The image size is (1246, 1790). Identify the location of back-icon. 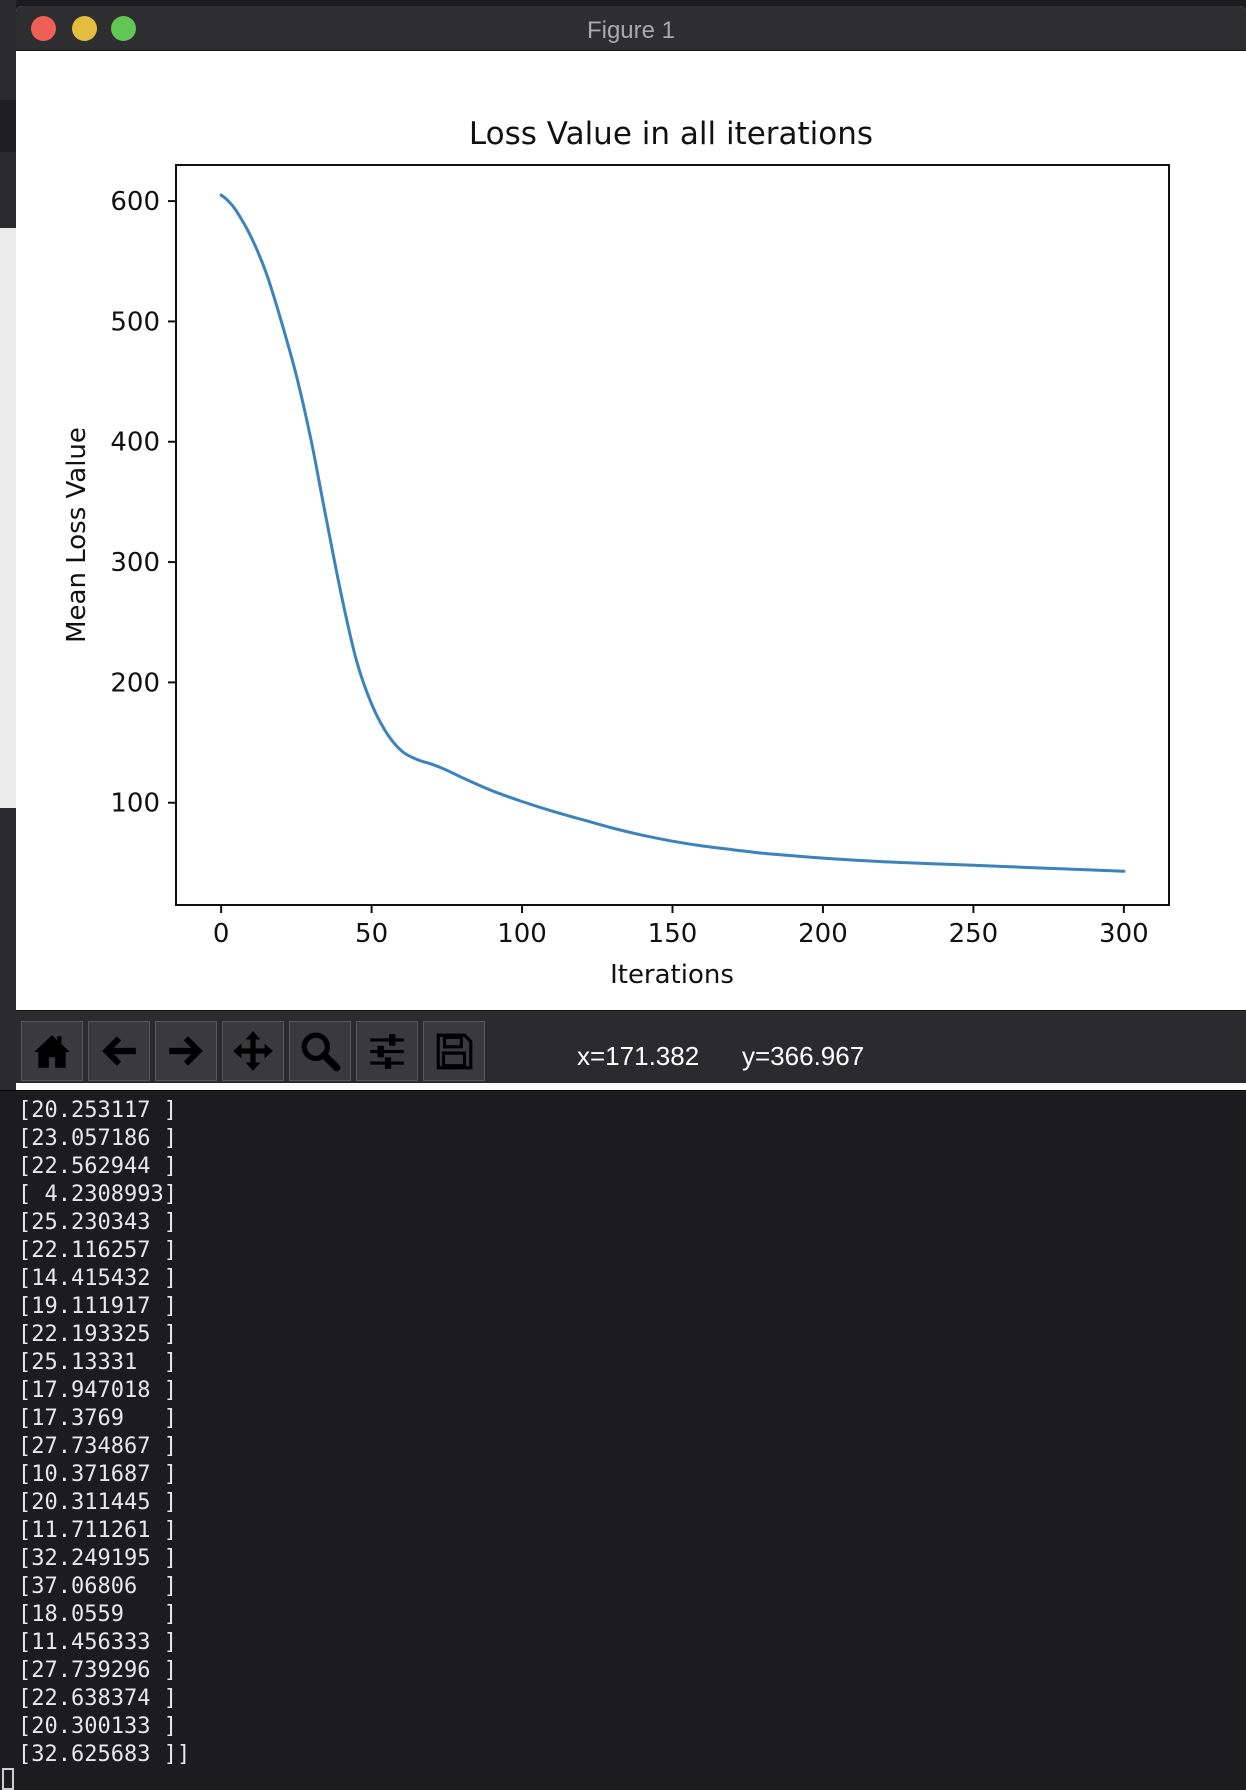
(119, 1051).